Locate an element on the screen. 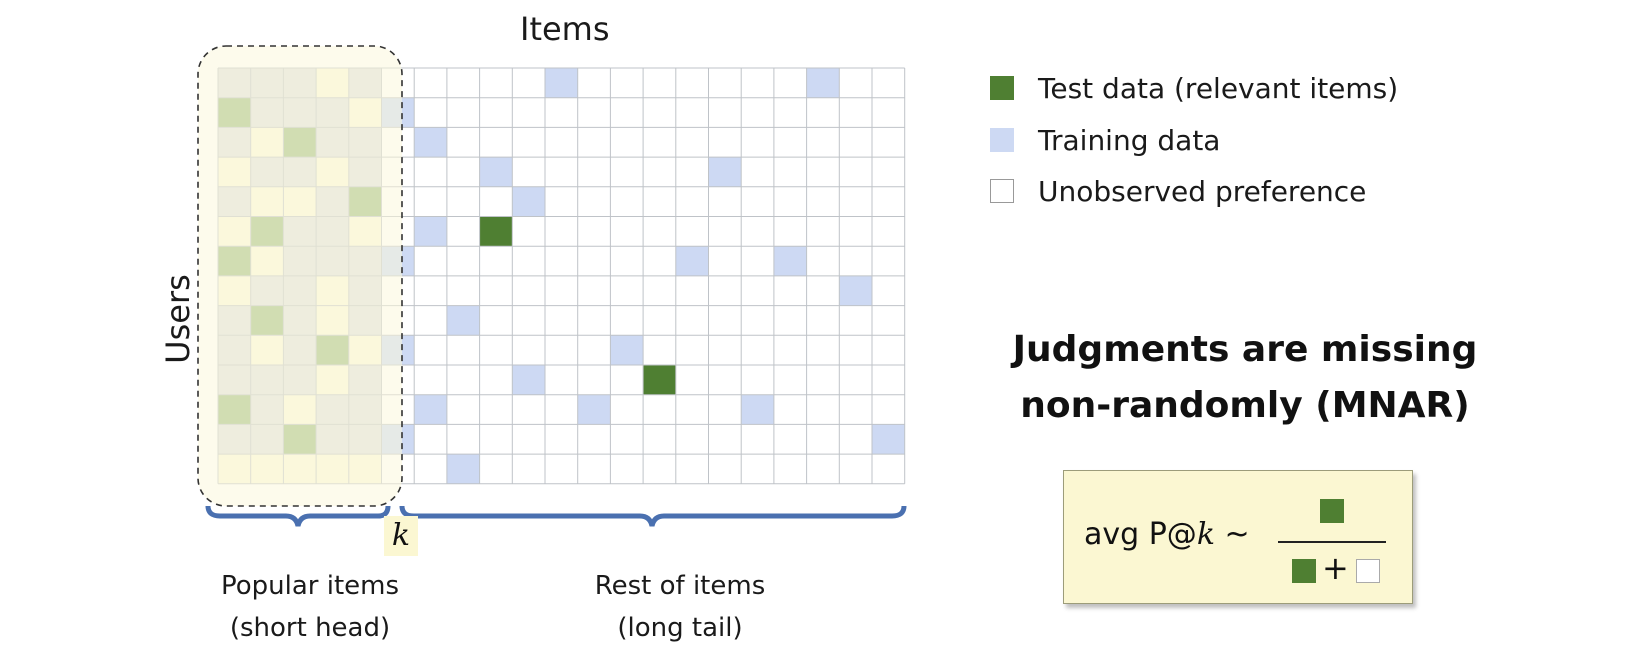 The width and height of the screenshot is (1632, 664). mnar-line2: non-randomly (MNAR) is located at coordinates (1245, 405).